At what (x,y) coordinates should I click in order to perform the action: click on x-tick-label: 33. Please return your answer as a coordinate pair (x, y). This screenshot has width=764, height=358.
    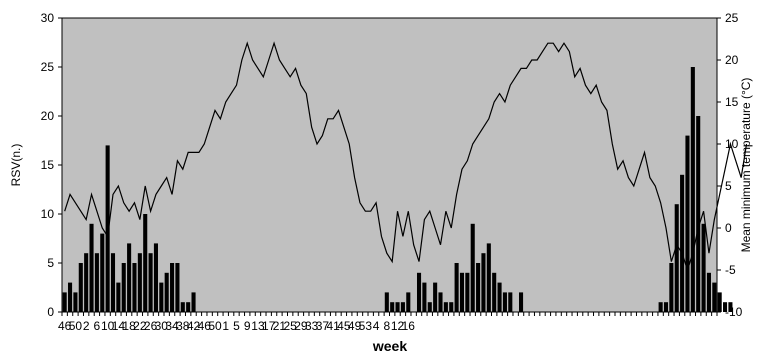
    Looking at the image, I should click on (312, 326).